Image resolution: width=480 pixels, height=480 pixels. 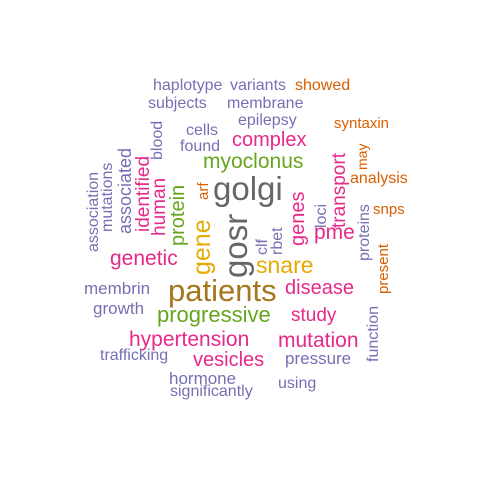 I want to click on word-rbet: rbet, so click(x=277, y=241).